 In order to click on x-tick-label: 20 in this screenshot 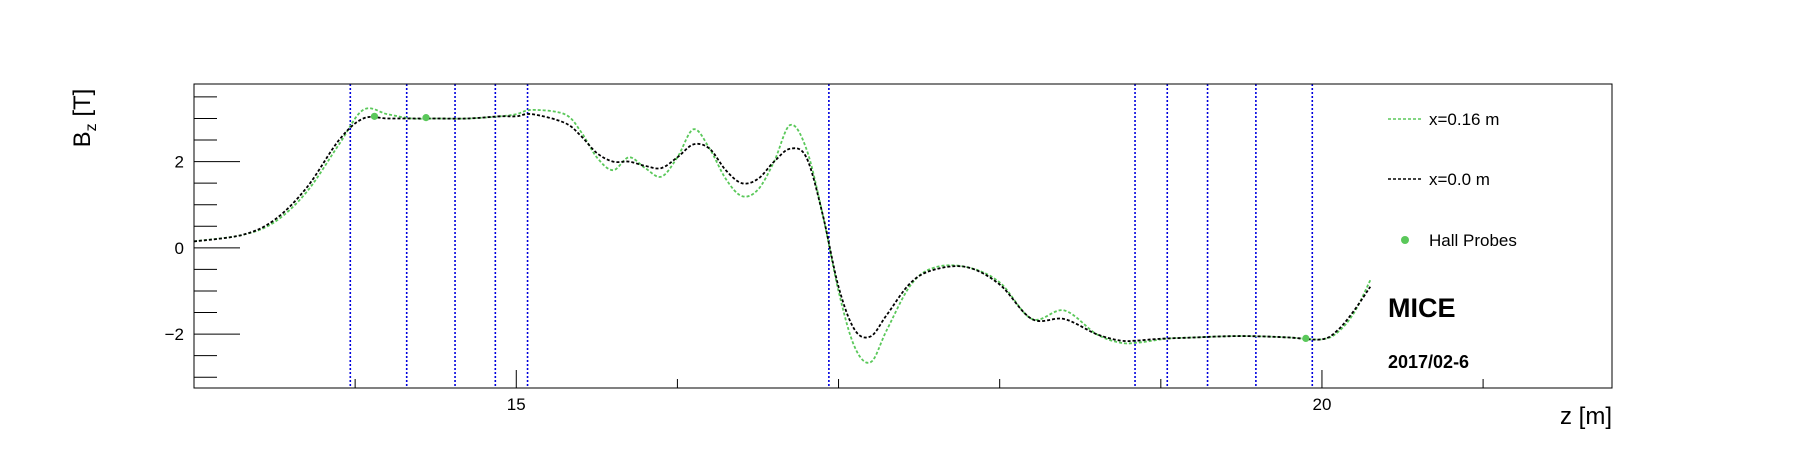, I will do `click(1321, 404)`.